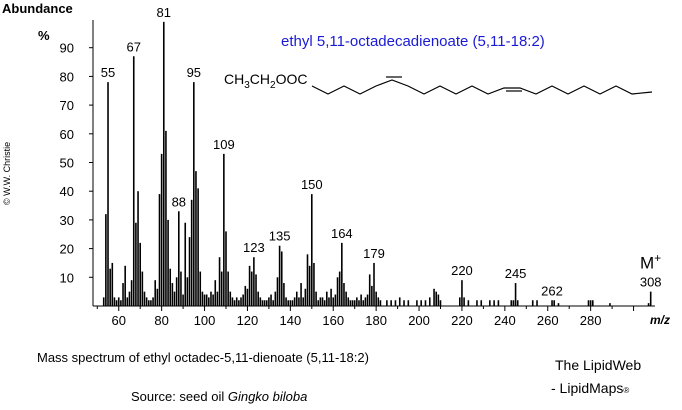  Describe the element at coordinates (205, 320) in the screenshot. I see `x-tick-label: 100` at that location.